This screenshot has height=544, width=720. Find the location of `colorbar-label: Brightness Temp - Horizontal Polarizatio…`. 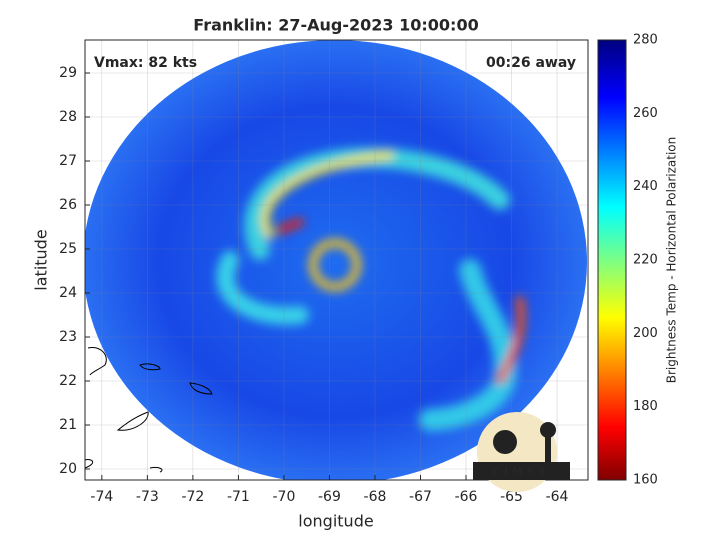

colorbar-label: Brightness Temp - Horizontal Polarizatio… is located at coordinates (672, 260).